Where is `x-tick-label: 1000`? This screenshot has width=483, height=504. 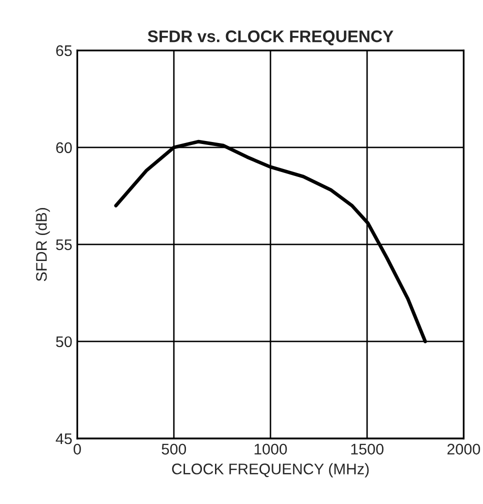
x-tick-label: 1000 is located at coordinates (270, 449).